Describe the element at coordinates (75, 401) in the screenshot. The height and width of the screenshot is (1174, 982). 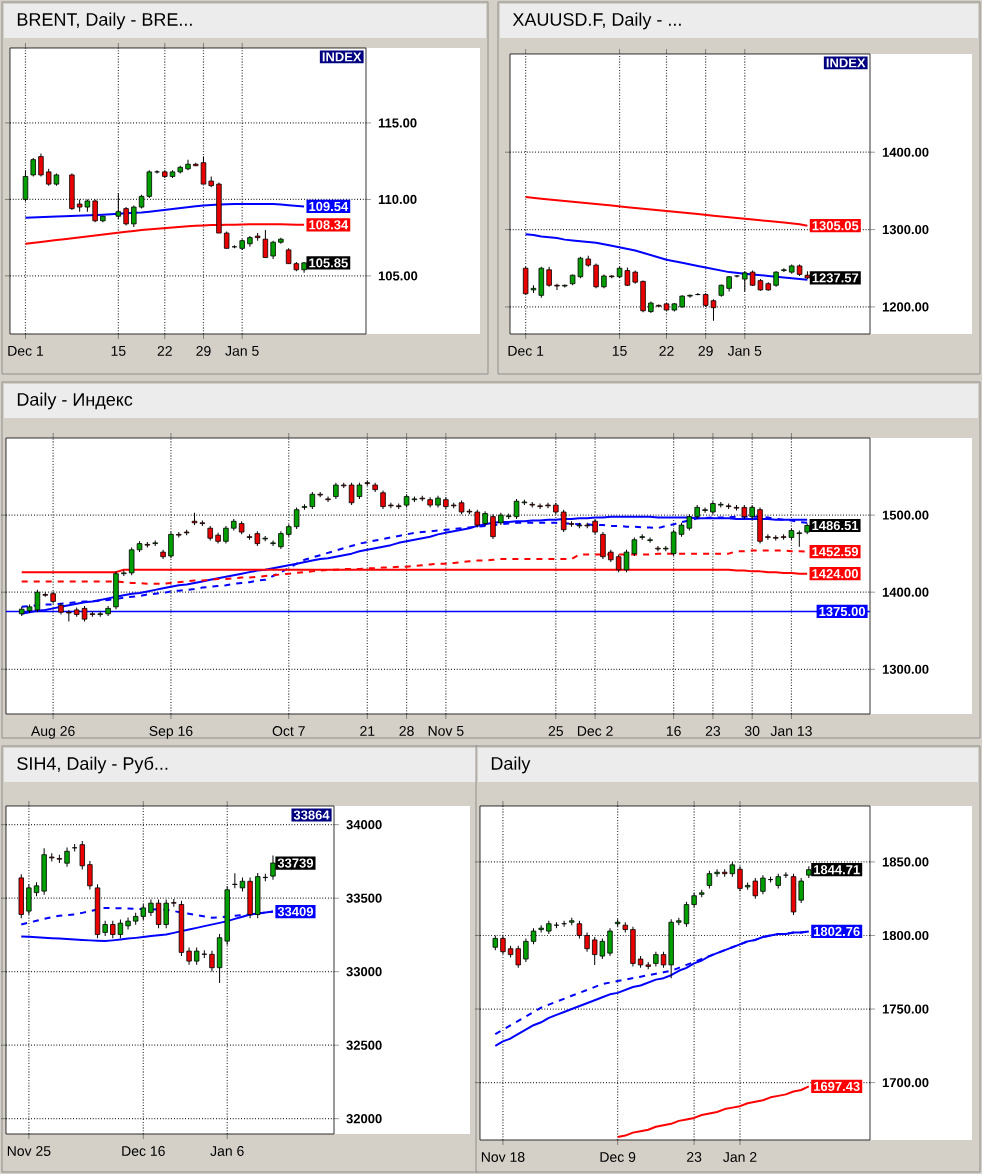
I see `chart-title: Daily - Индекс` at that location.